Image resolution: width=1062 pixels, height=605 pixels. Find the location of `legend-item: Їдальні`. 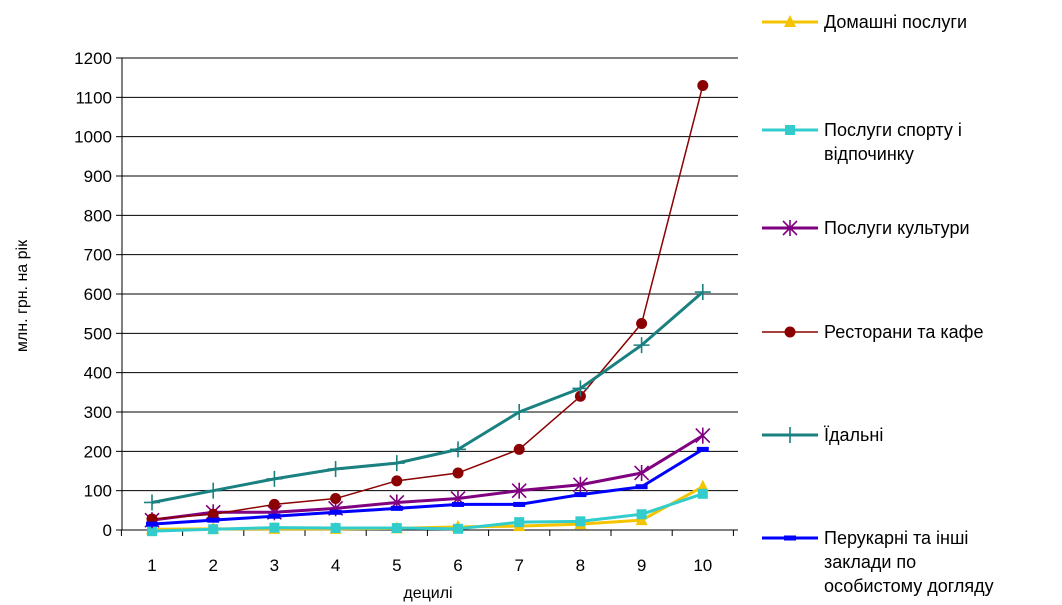

legend-item: Їдальні is located at coordinates (822, 435).